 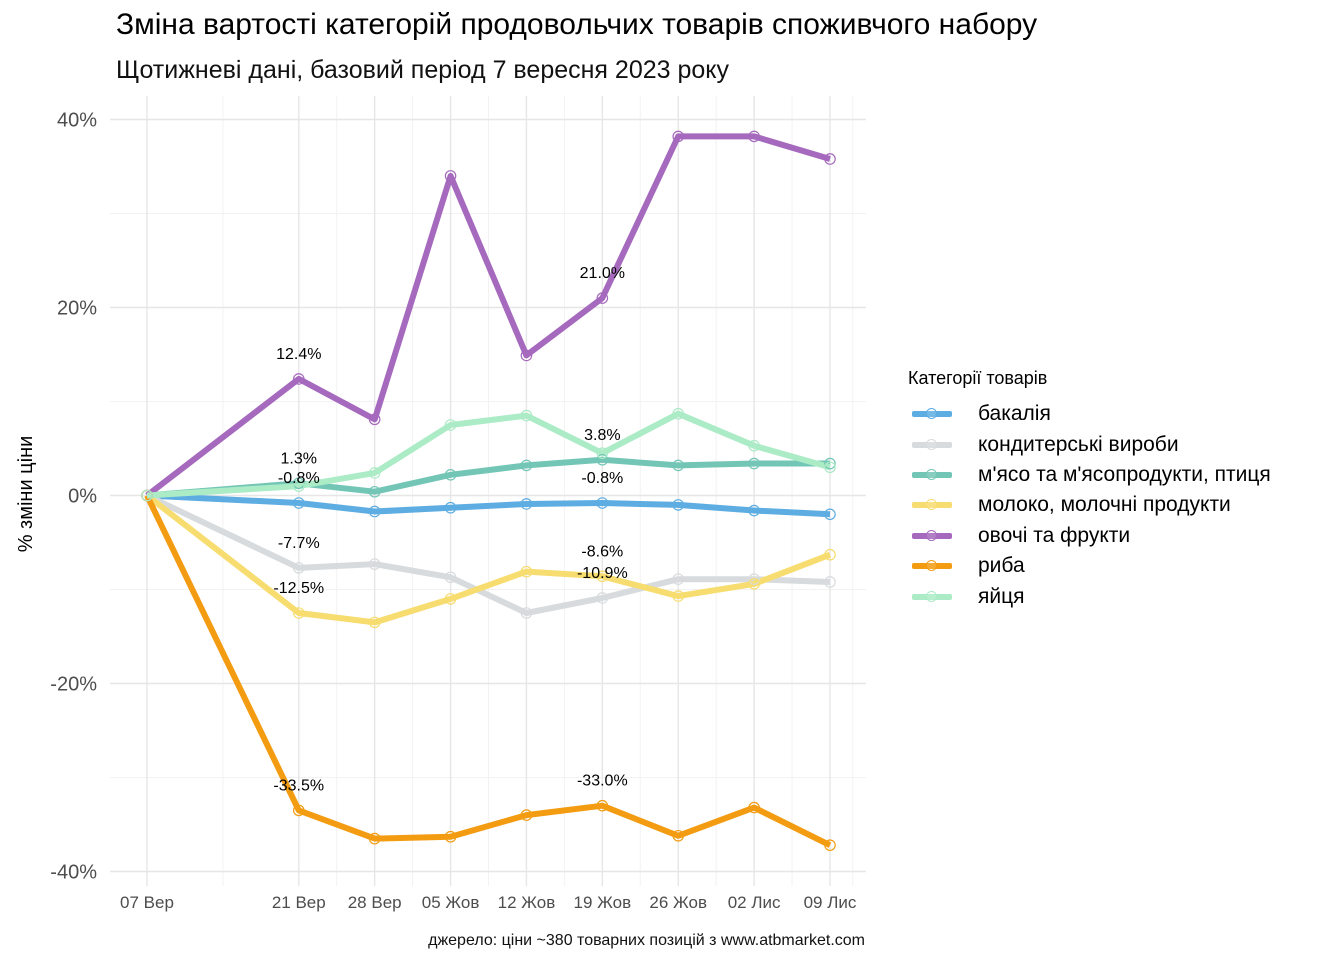 What do you see at coordinates (73, 873) in the screenshot?
I see `y-tick-label: -40%` at bounding box center [73, 873].